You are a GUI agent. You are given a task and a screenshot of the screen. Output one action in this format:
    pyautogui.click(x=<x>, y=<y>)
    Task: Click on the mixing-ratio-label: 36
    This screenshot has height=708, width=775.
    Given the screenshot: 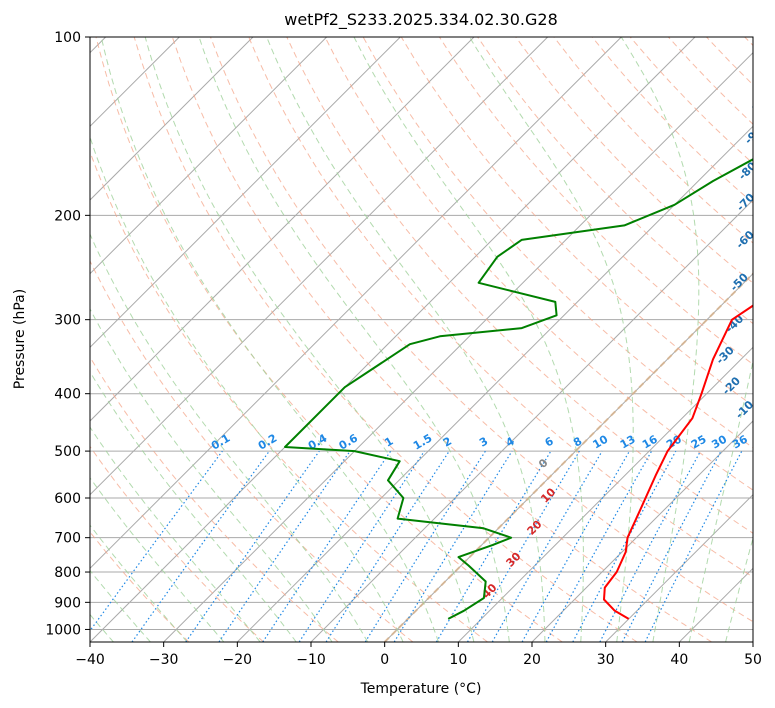 What is the action you would take?
    pyautogui.click(x=740, y=441)
    